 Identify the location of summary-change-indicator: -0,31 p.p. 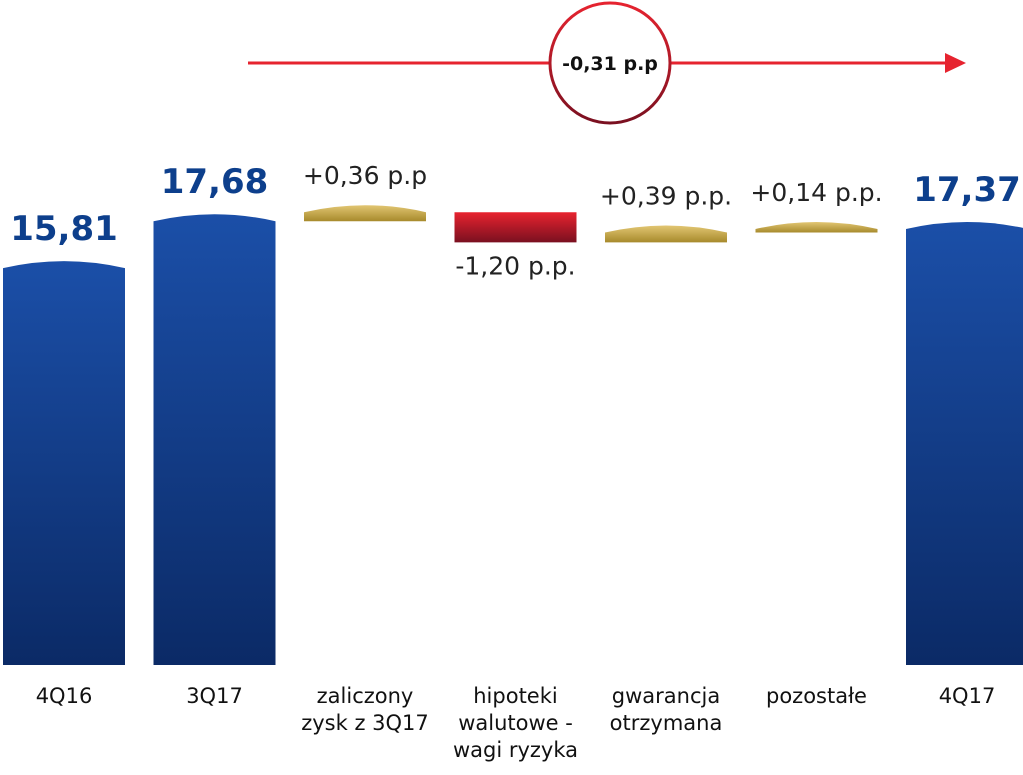
(607, 63).